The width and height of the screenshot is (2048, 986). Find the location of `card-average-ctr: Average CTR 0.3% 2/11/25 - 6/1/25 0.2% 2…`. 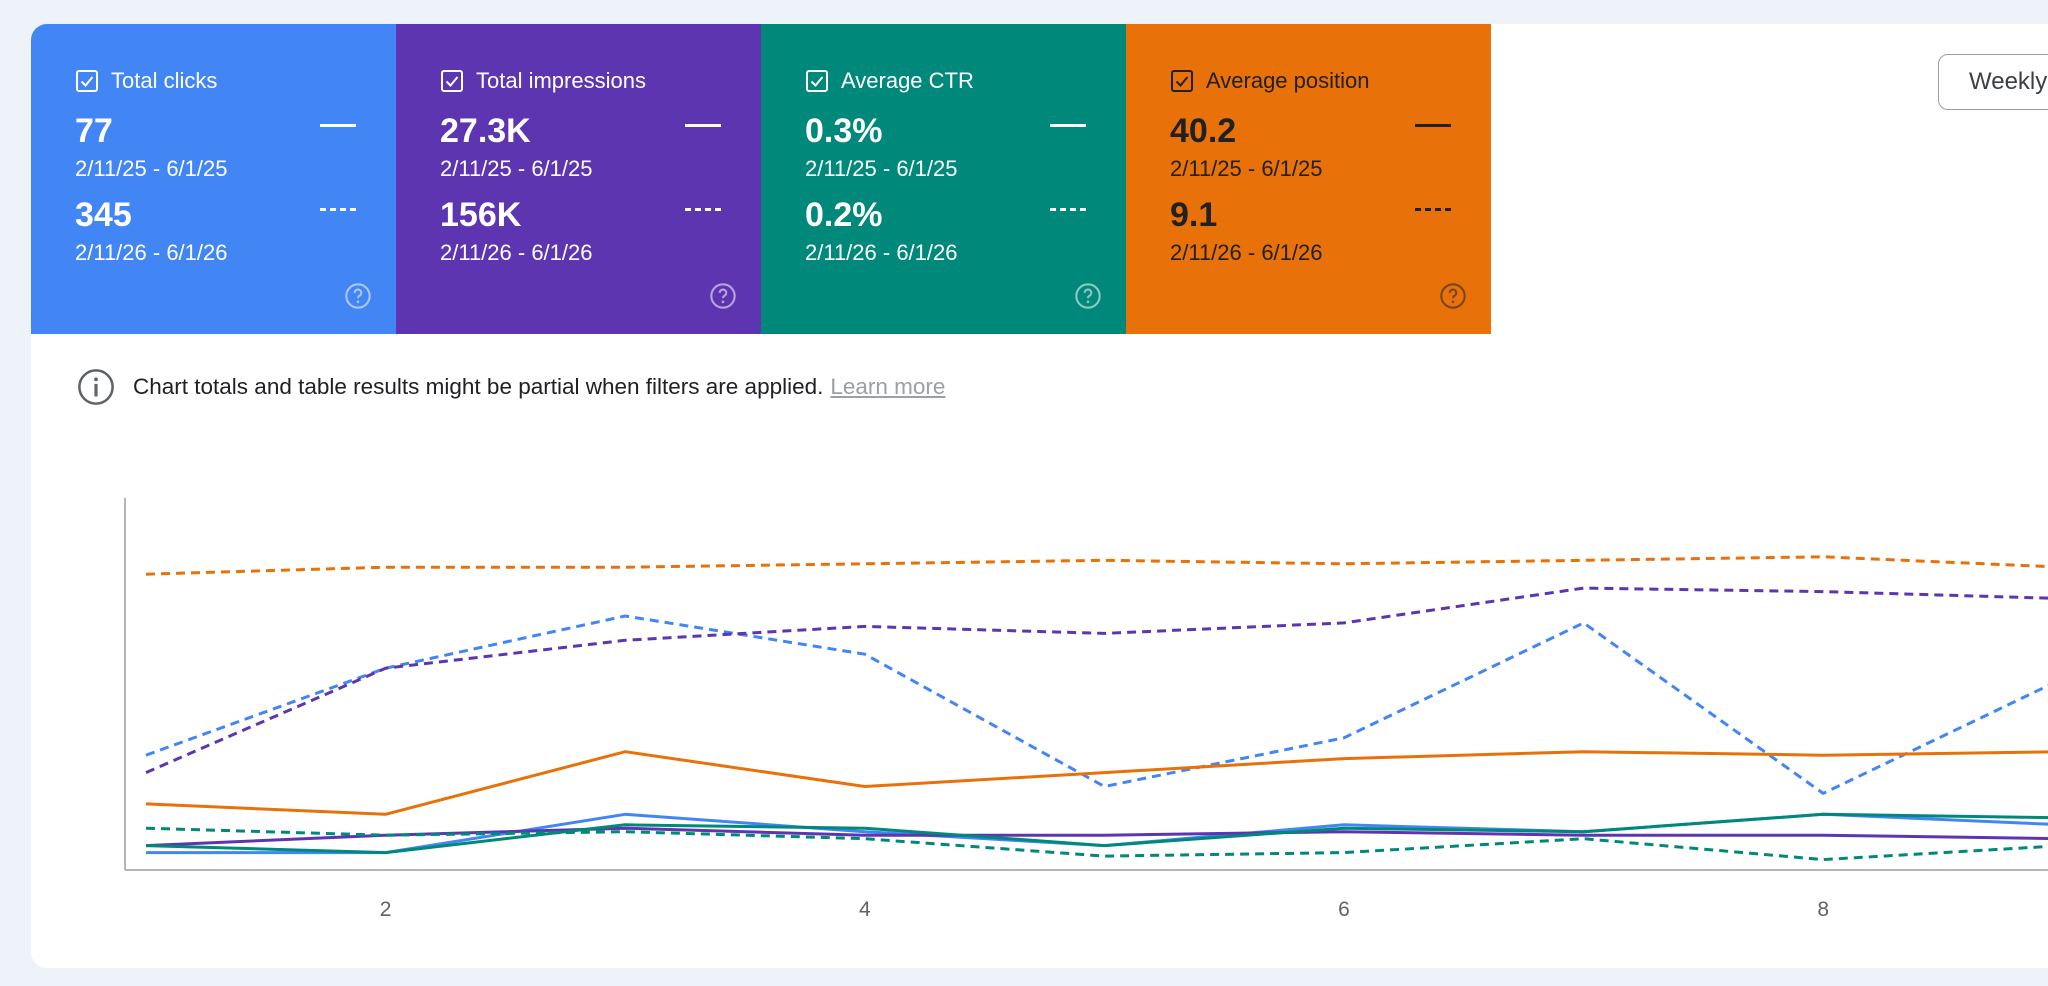

card-average-ctr: Average CTR 0.3% 2/11/25 - 6/1/25 0.2% 2… is located at coordinates (943, 179).